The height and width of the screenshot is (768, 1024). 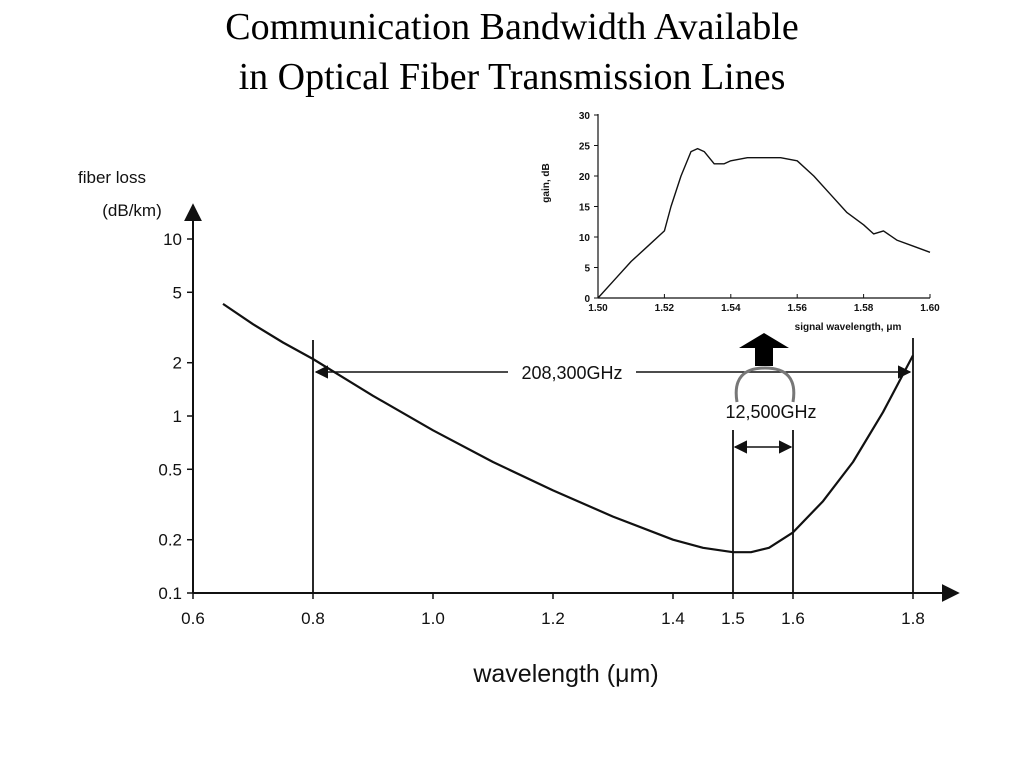 What do you see at coordinates (765, 384) in the screenshot?
I see `window-bracket` at bounding box center [765, 384].